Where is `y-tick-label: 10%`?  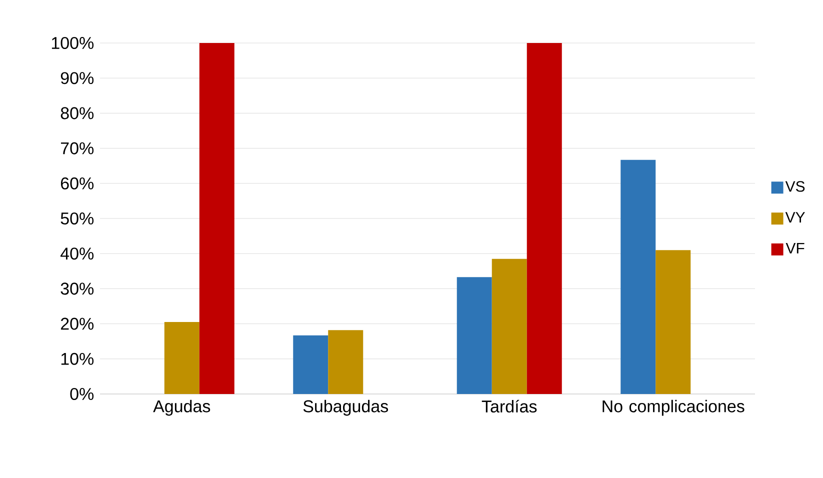 y-tick-label: 10% is located at coordinates (77, 358).